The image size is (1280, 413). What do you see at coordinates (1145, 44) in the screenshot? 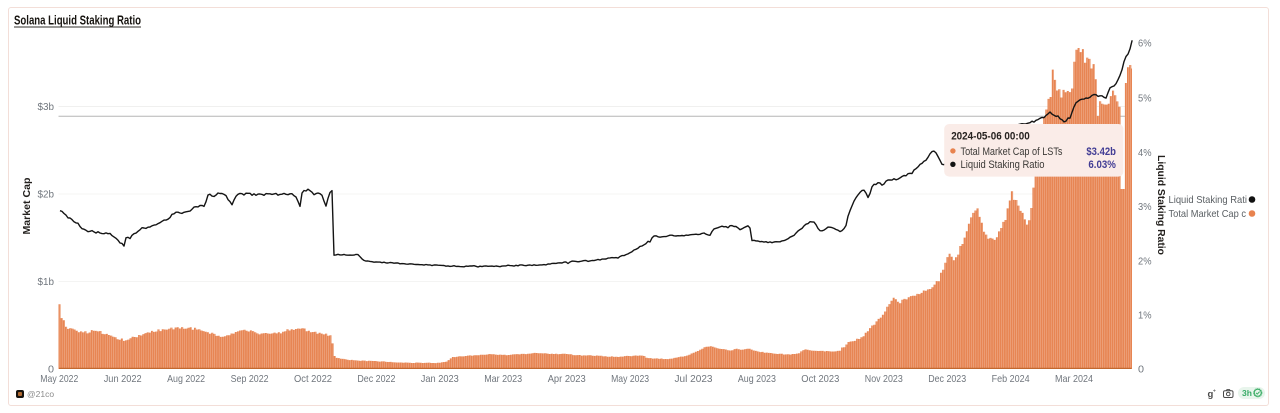
I see `svg-text: 6%` at bounding box center [1145, 44].